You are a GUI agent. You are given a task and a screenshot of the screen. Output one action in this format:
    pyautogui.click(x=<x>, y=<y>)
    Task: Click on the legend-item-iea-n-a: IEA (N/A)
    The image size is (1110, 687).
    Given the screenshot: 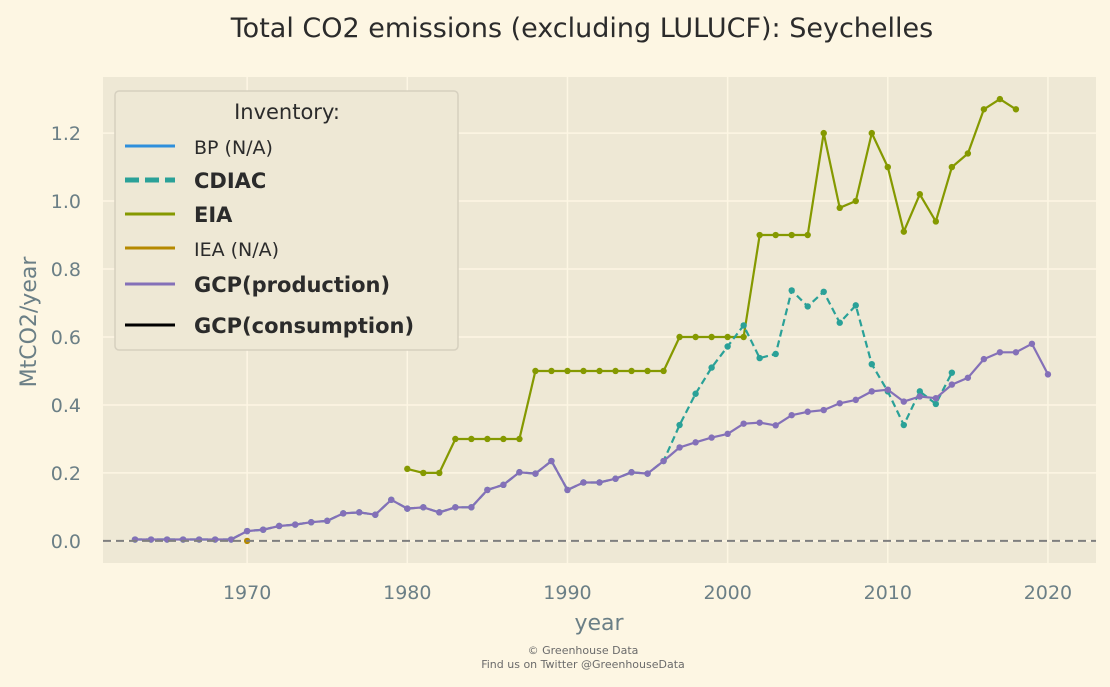 What is the action you would take?
    pyautogui.click(x=202, y=250)
    